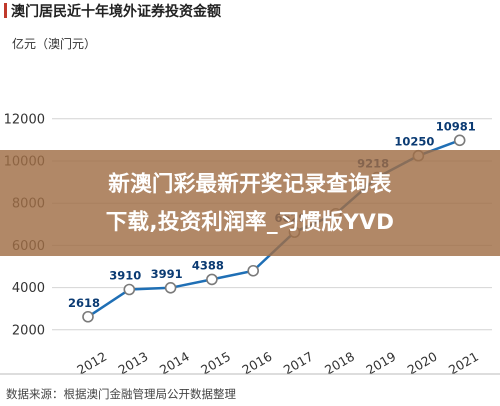  What do you see at coordinates (253, 270) in the screenshot?
I see `data-point-2016` at bounding box center [253, 270].